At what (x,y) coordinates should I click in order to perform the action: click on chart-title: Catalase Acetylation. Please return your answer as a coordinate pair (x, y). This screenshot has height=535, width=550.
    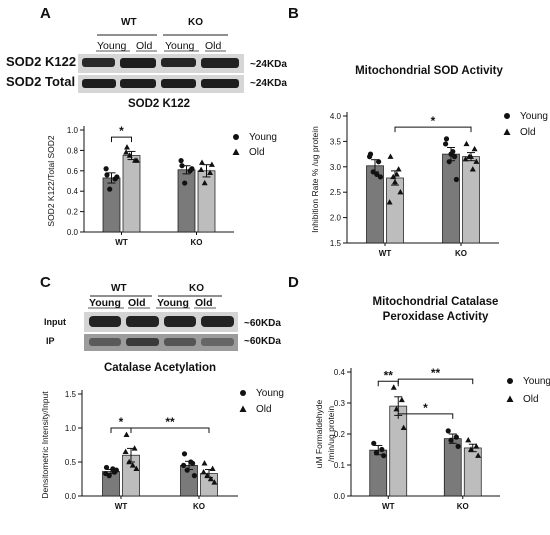
    Looking at the image, I should click on (160, 368).